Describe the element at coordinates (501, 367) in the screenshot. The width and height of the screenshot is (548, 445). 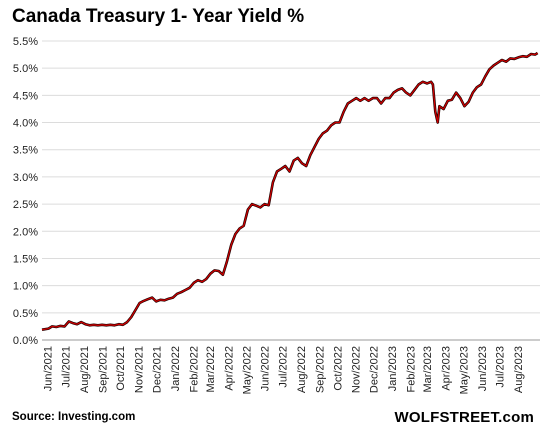
I see `x-tick-label: Jul/2023` at that location.